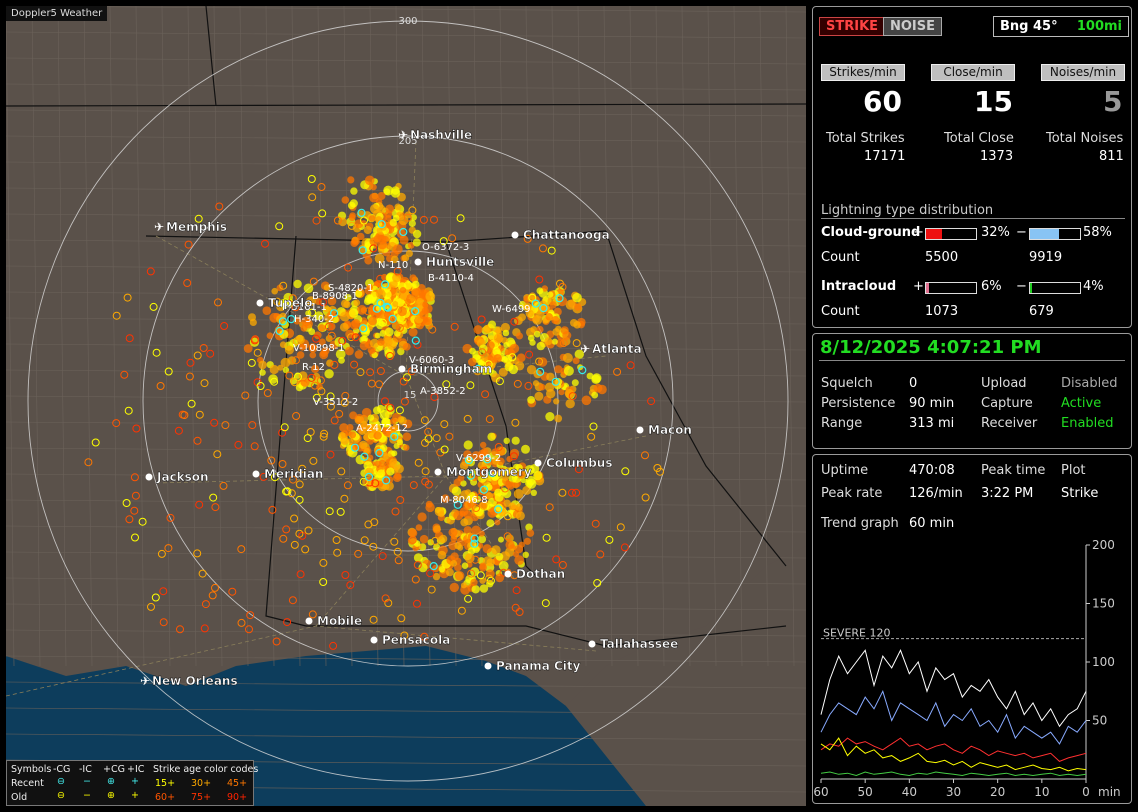 Image resolution: width=1138 pixels, height=812 pixels. Describe the element at coordinates (1061, 26) in the screenshot. I see `bearing-range-display: Bng 45° 100mi` at that location.